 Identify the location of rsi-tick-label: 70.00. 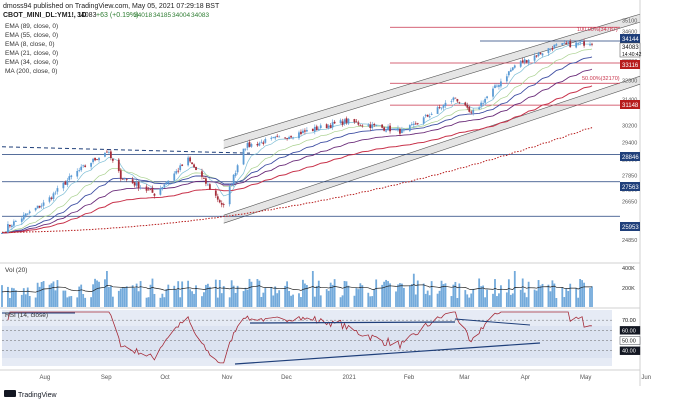
(629, 321).